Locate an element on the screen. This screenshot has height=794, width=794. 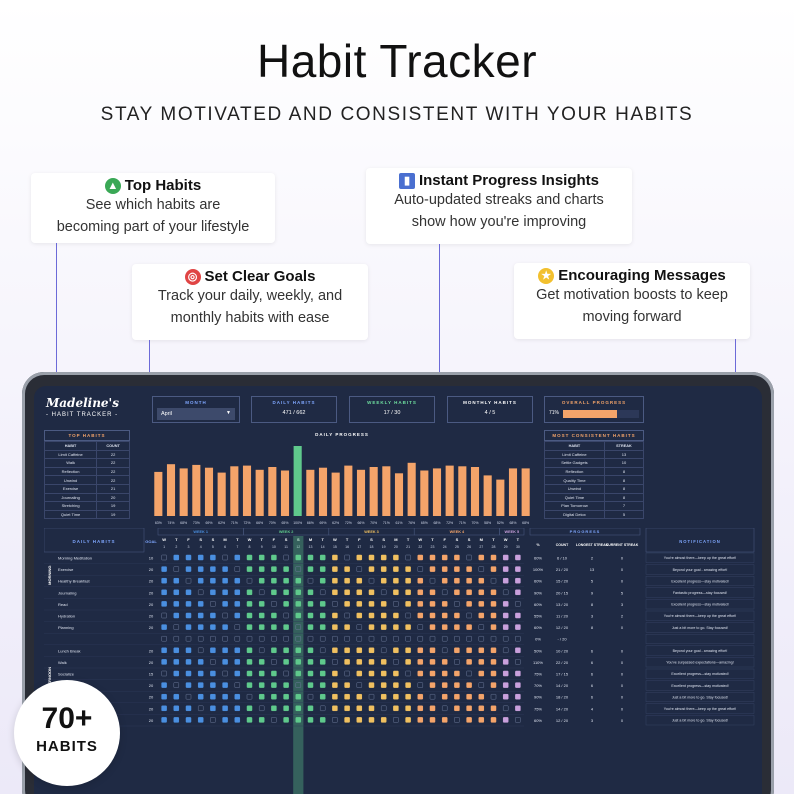
month-label: MONTH is located at coordinates (196, 402).